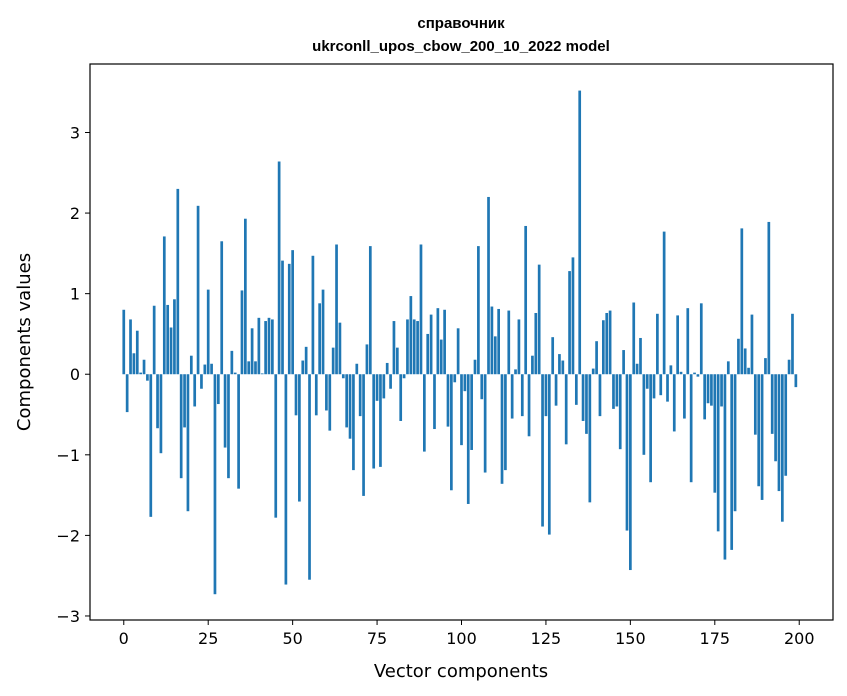  What do you see at coordinates (461, 671) in the screenshot?
I see `x-axis-label: Vector components` at bounding box center [461, 671].